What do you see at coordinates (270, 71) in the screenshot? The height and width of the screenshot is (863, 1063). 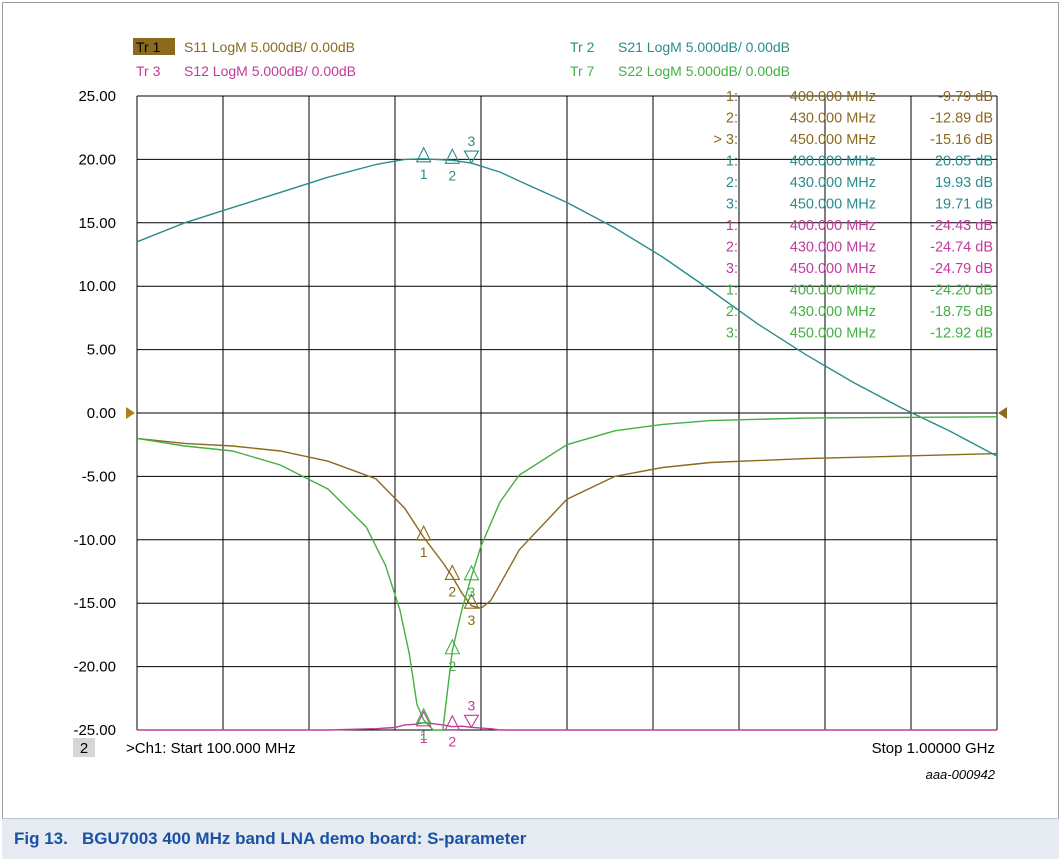 I see `trace-desc-tr3: S12 LogM 5.000dB/ 0.00dB` at bounding box center [270, 71].